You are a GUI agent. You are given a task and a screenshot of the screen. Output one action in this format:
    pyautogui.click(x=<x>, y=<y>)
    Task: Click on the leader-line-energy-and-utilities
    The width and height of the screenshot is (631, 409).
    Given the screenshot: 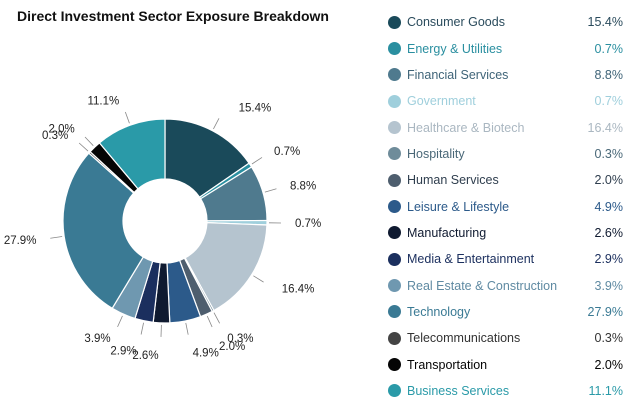 What is the action you would take?
    pyautogui.click(x=257, y=161)
    